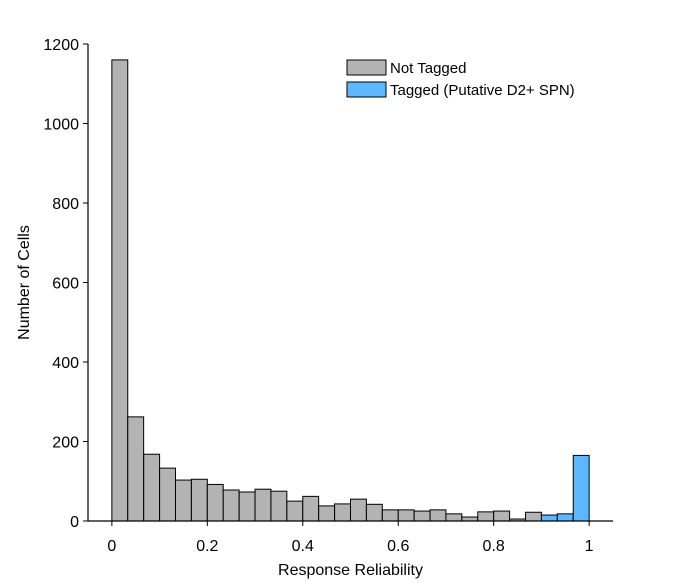  What do you see at coordinates (398, 546) in the screenshot?
I see `x-tick-label: 0.6` at bounding box center [398, 546].